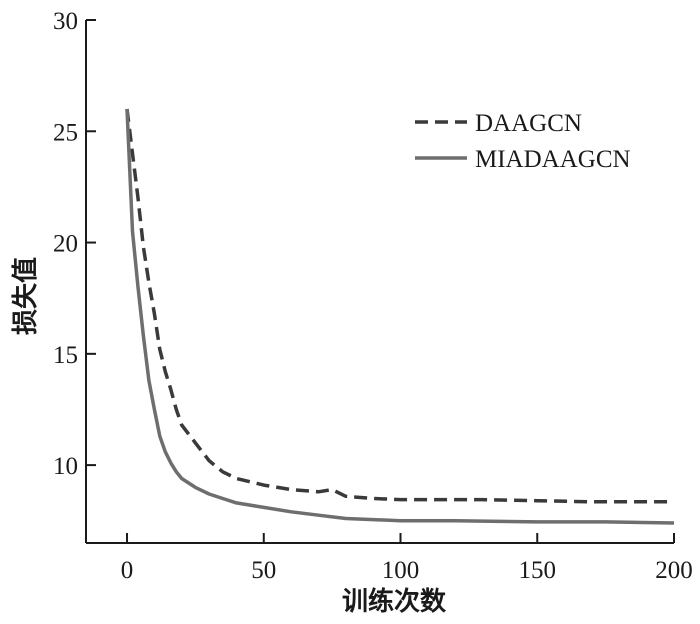 The image size is (700, 624). I want to click on x-tick-label: 200, so click(674, 570).